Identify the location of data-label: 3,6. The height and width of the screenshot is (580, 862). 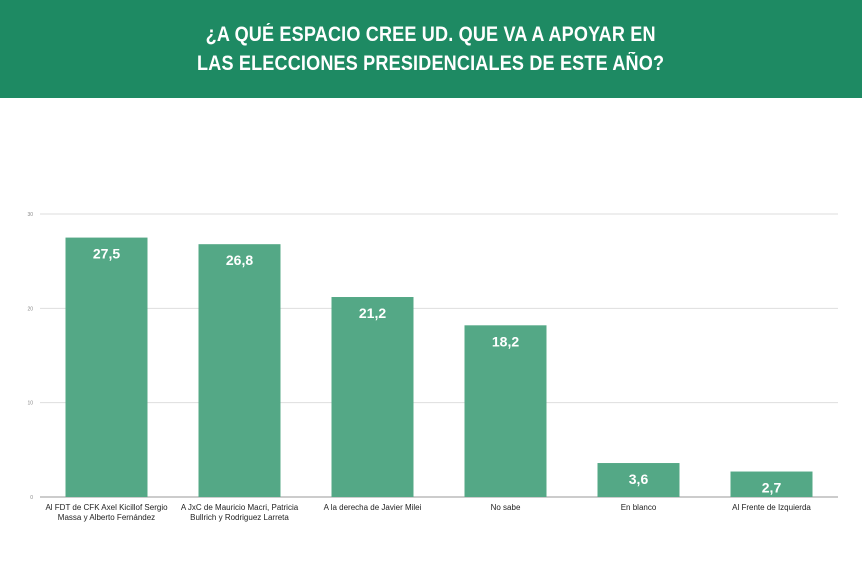
(639, 479).